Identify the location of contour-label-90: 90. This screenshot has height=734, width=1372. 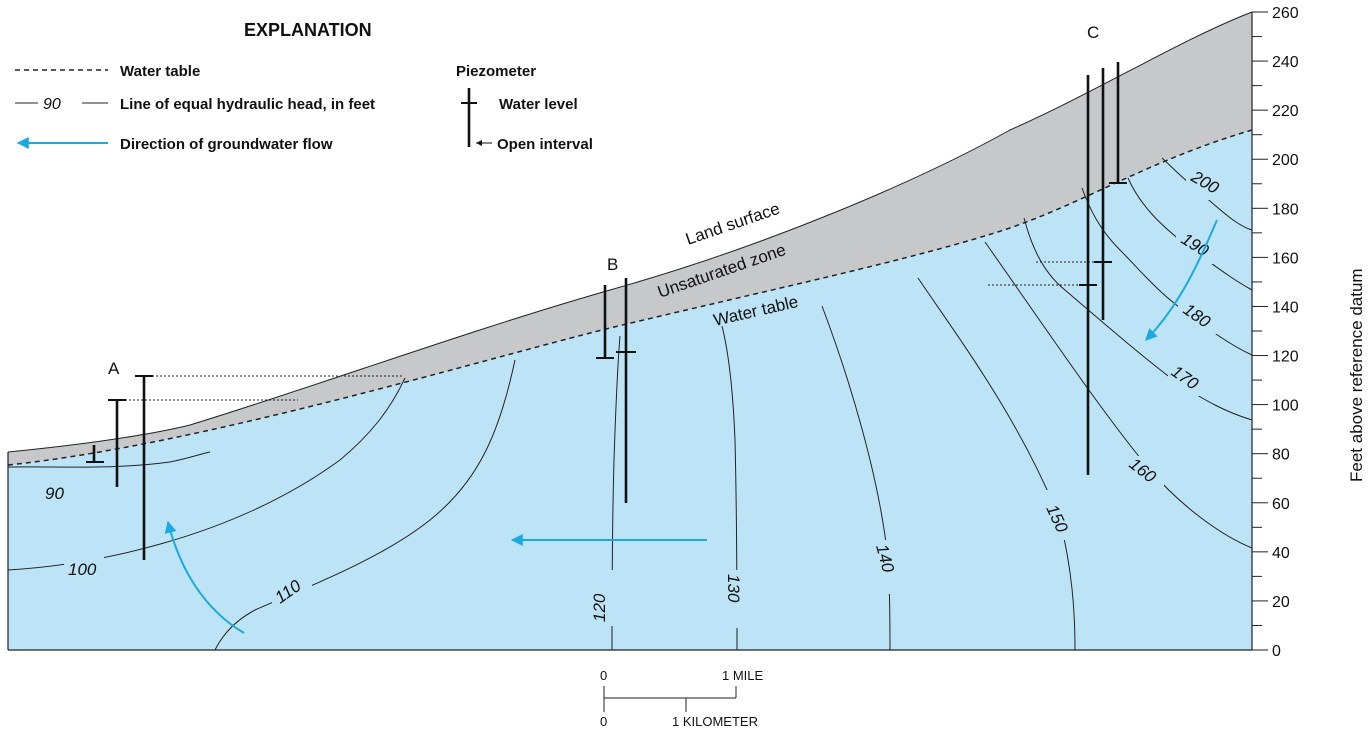
(54, 493).